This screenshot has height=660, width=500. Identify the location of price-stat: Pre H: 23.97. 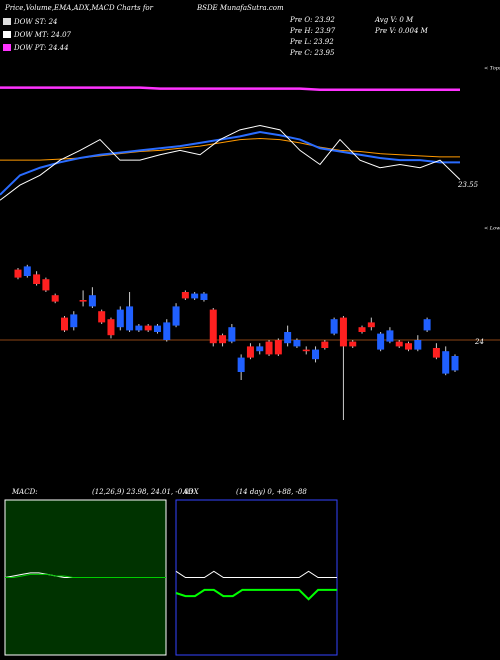
(312, 31).